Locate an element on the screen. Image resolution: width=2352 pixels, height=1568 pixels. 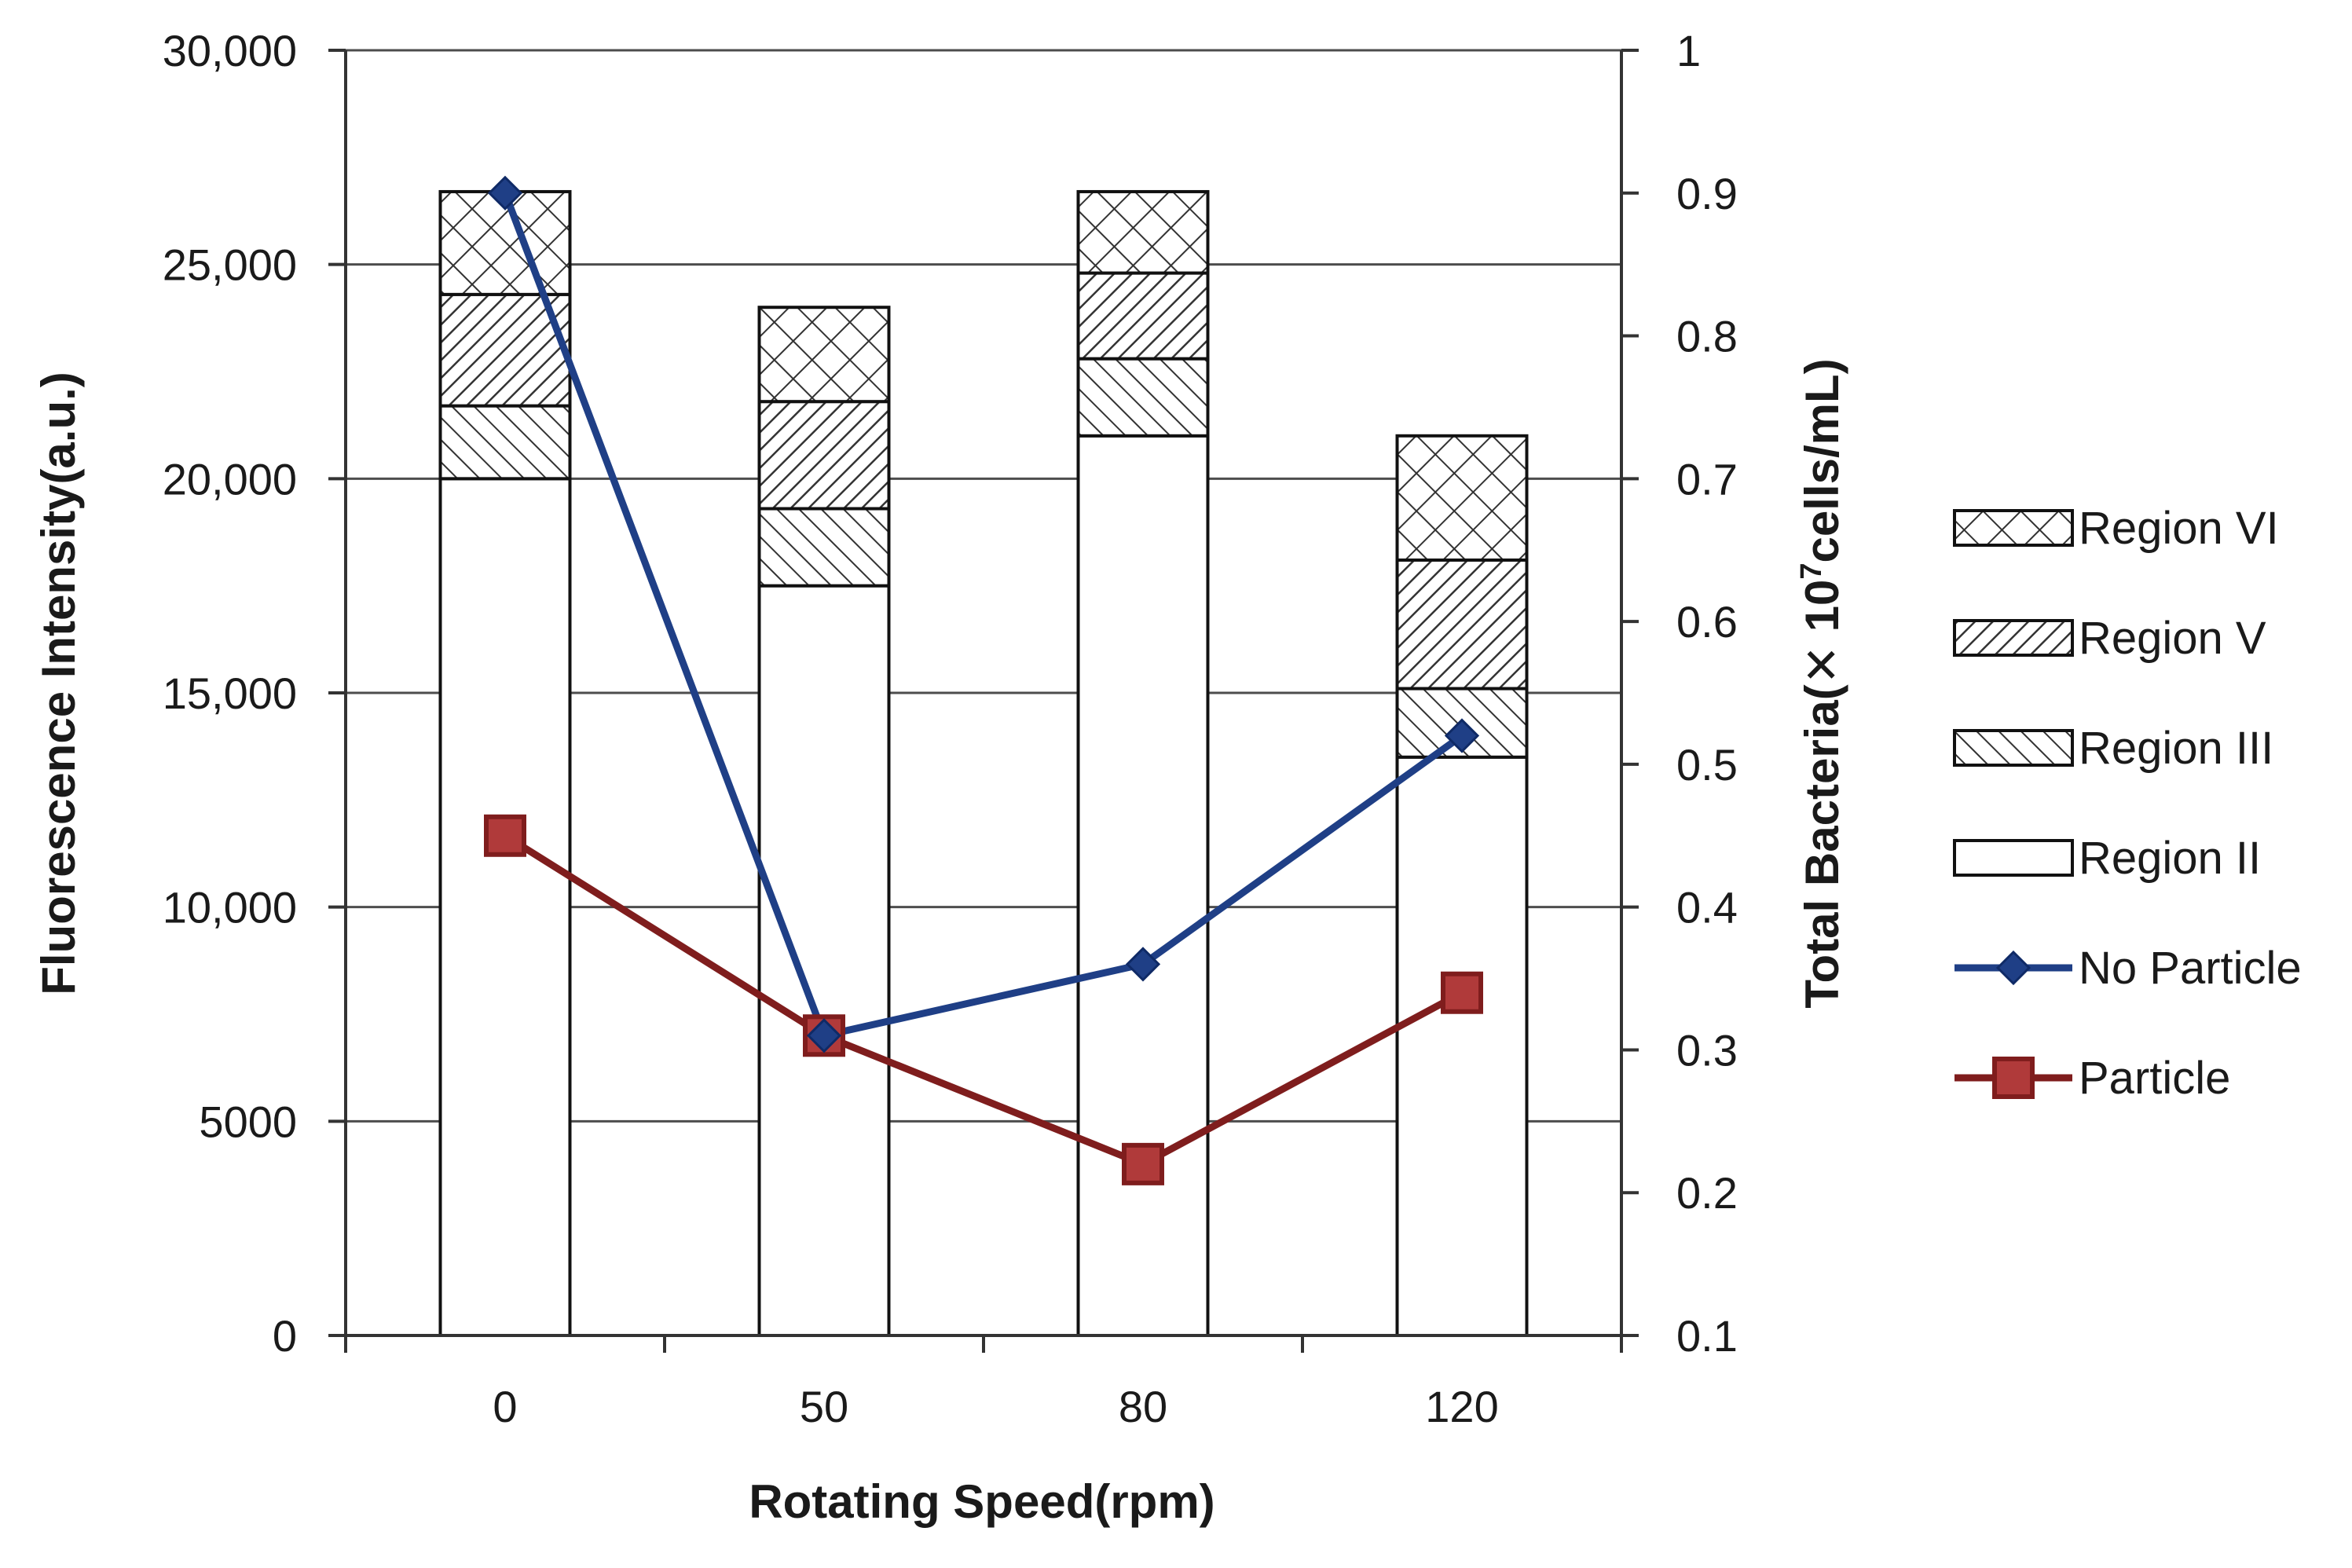
y2-tick-label: 0.8 is located at coordinates (1707, 336).